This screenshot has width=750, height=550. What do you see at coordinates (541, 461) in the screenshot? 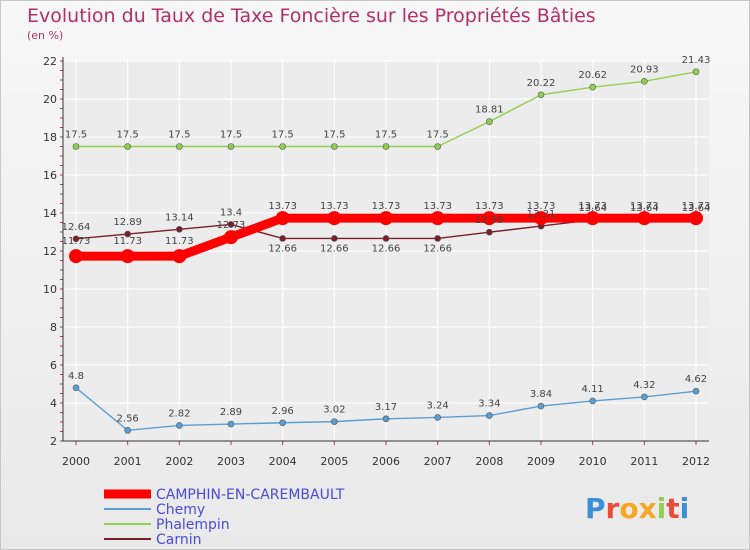
I see `x-tick-label: 2009` at bounding box center [541, 461].